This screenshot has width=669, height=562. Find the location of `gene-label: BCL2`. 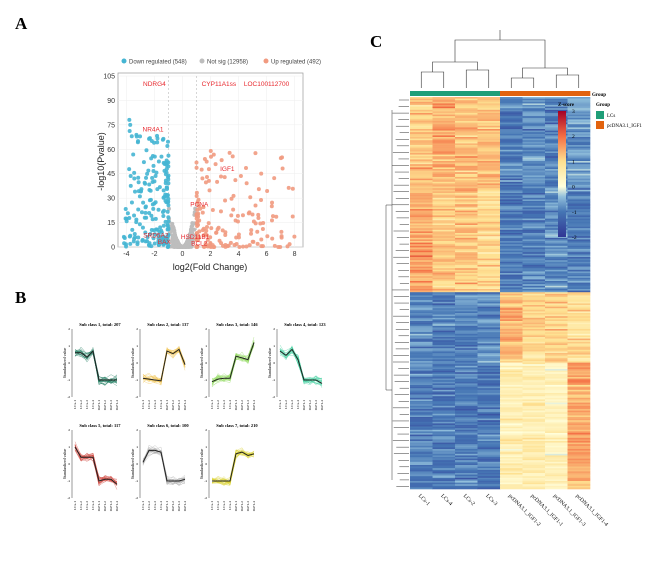

gene-label: BCL2 is located at coordinates (199, 244).